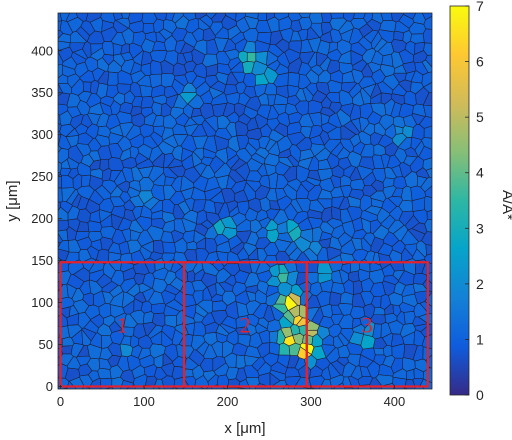  I want to click on colorbar, so click(459, 200).